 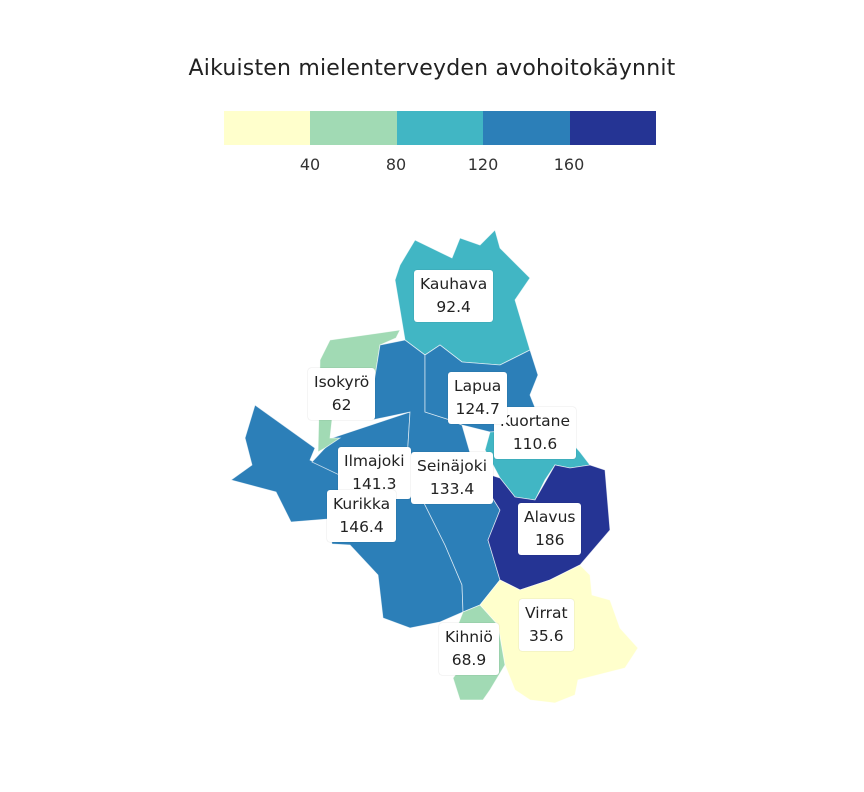 What do you see at coordinates (452, 478) in the screenshot?
I see `label-seinajoki: Seinäjoki 133.4` at bounding box center [452, 478].